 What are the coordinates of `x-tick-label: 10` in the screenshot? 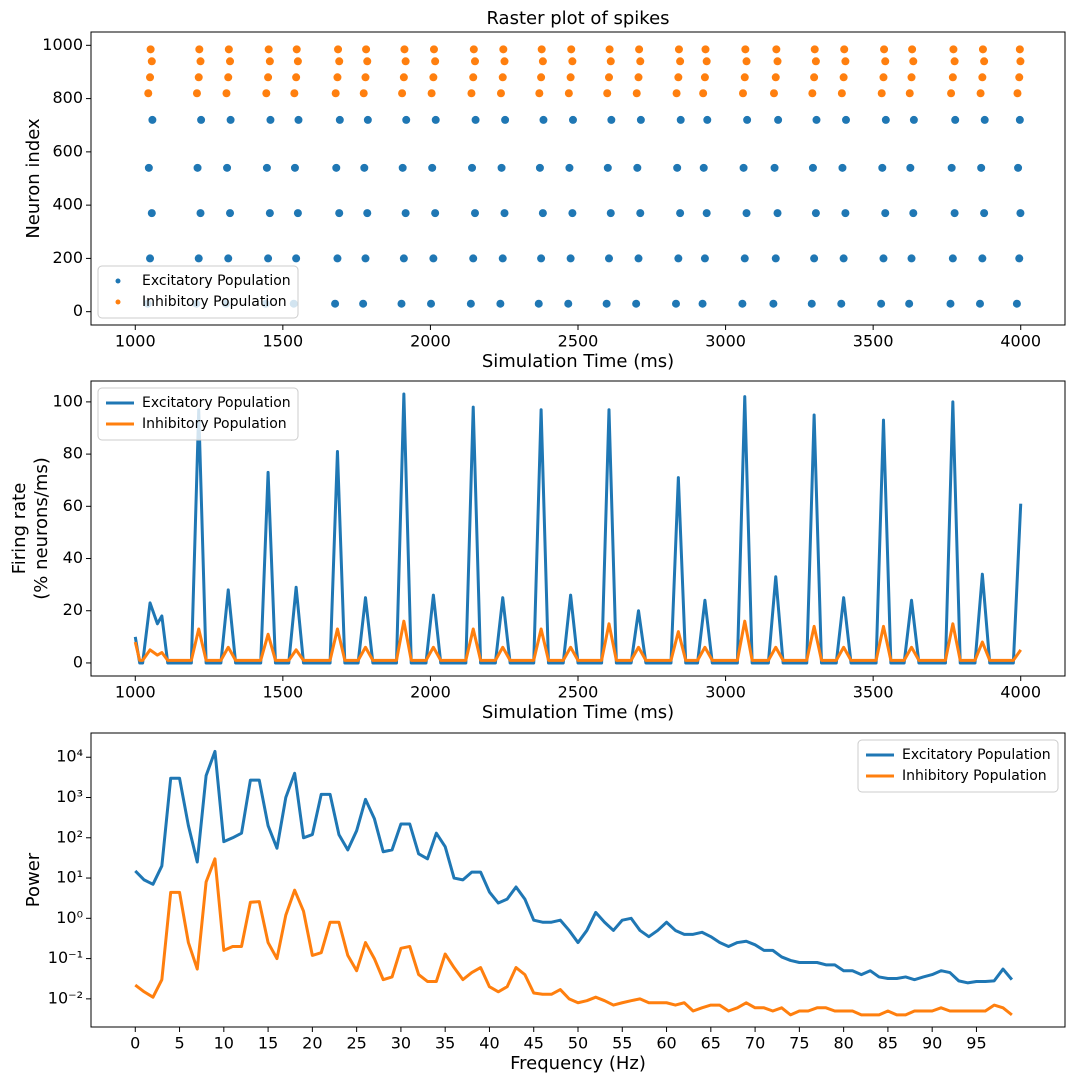 It's located at (224, 1043).